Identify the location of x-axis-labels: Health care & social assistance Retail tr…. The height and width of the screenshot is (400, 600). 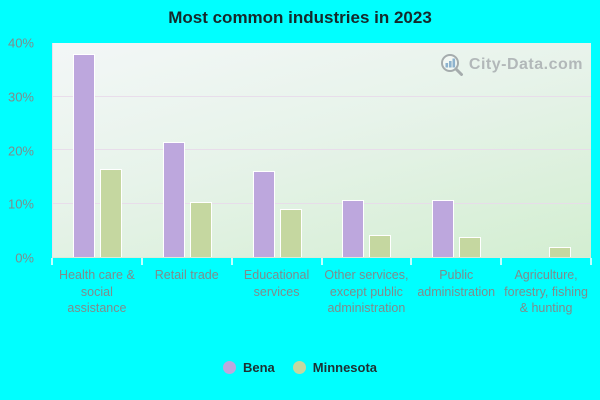
(321, 292).